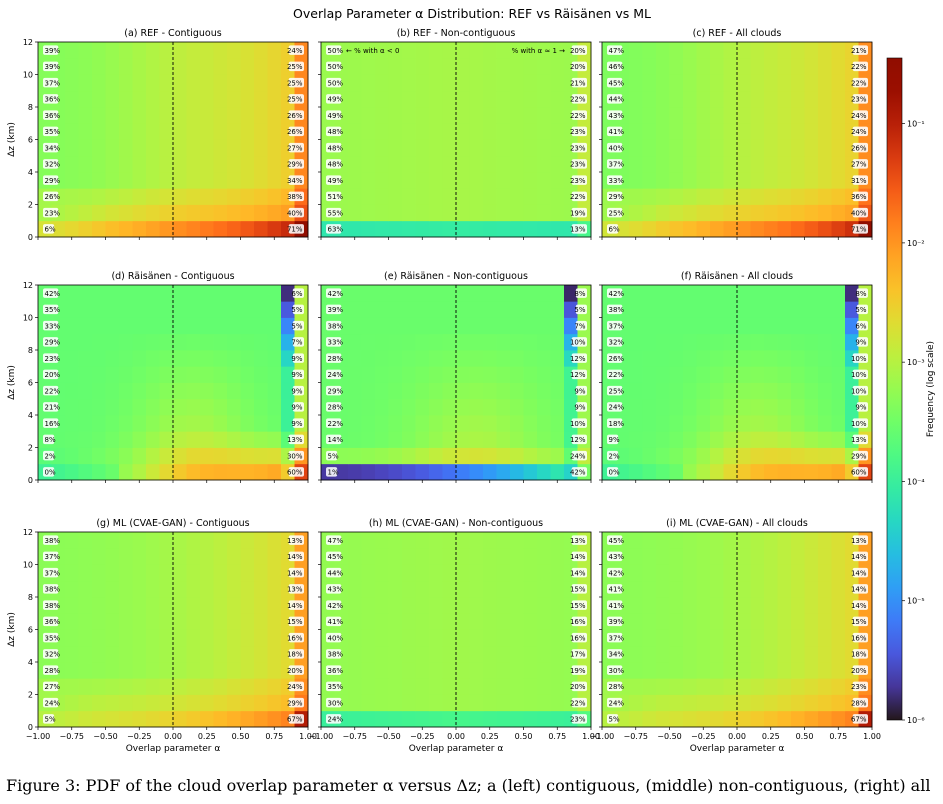 The height and width of the screenshot is (804, 943). What do you see at coordinates (336, 213) in the screenshot?
I see `pct-alpha-lt-0-label: 55%` at bounding box center [336, 213].